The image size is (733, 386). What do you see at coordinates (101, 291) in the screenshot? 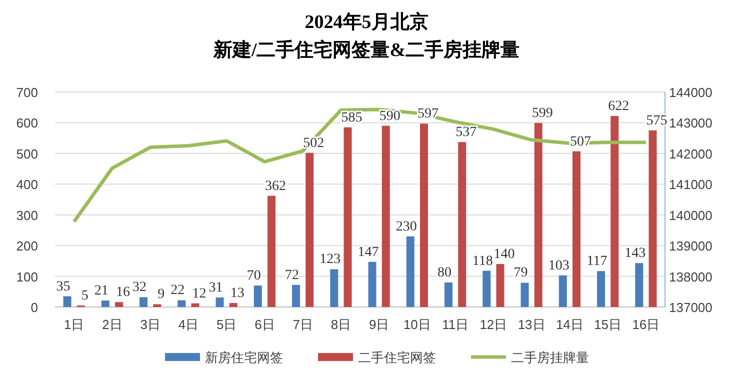
I see `data-label: 21` at bounding box center [101, 291].